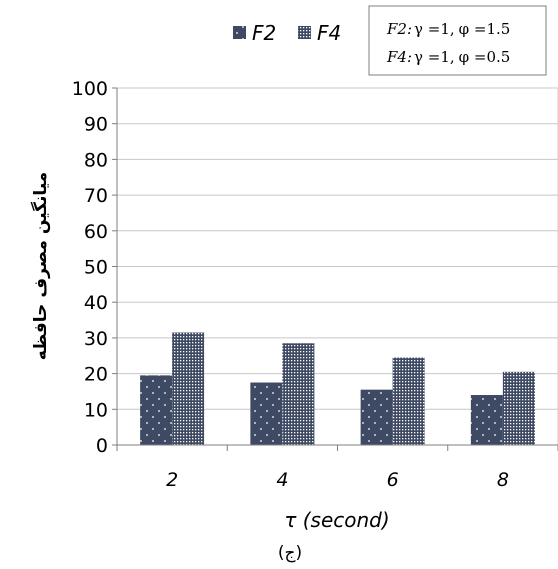 The width and height of the screenshot is (558, 569). Describe the element at coordinates (448, 29) in the screenshot. I see `param-line-f2: F2: γ =1, φ =1.5` at that location.